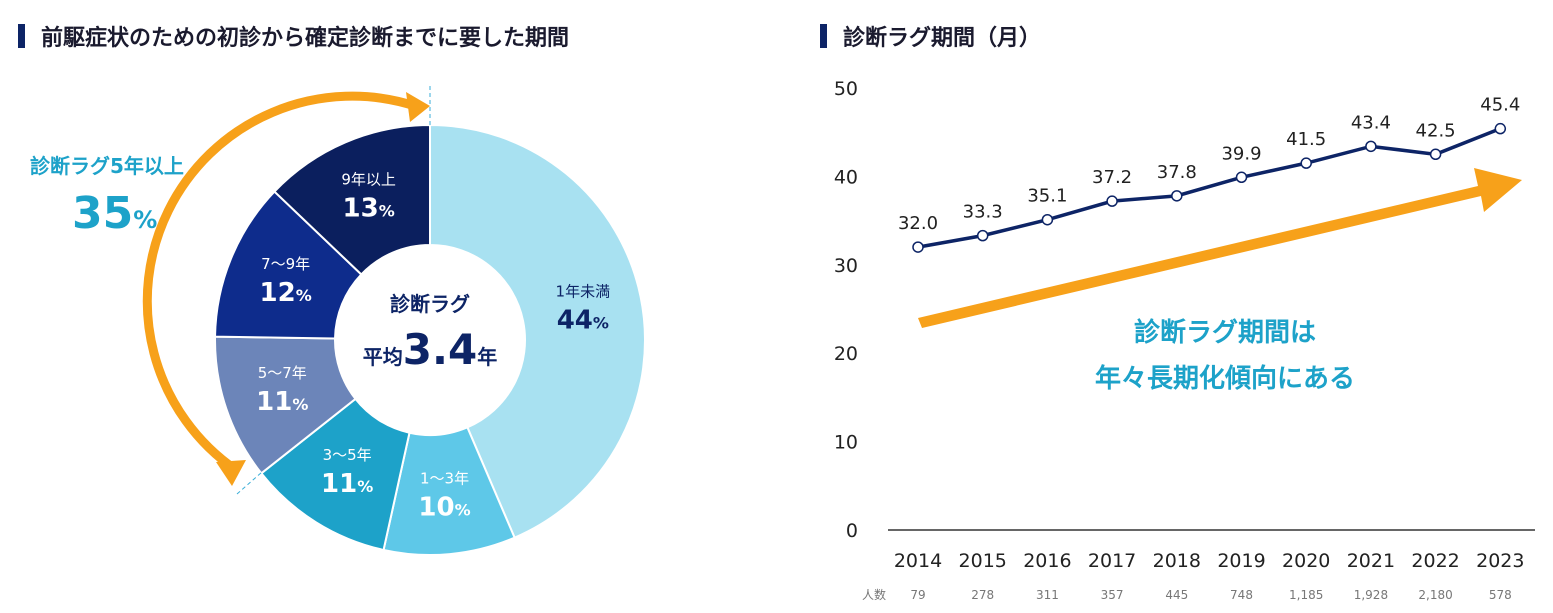 Image resolution: width=1553 pixels, height=613 pixels. What do you see at coordinates (874, 594) in the screenshot?
I see `count-label: 人数` at bounding box center [874, 594].